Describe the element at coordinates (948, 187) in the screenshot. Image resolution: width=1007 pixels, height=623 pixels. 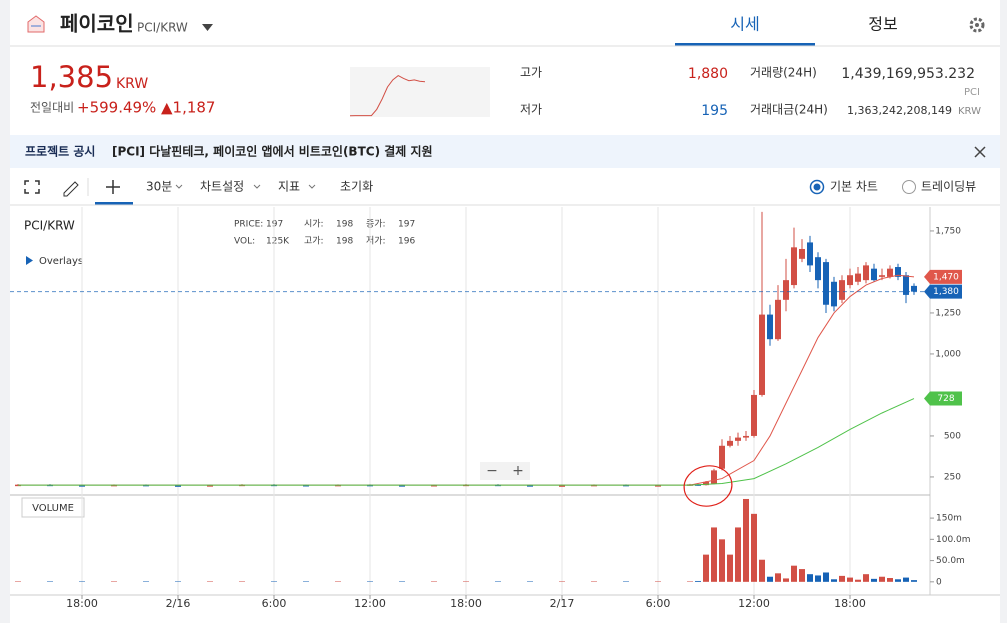
I see `tradingview: 트레이딩뷰` at that location.